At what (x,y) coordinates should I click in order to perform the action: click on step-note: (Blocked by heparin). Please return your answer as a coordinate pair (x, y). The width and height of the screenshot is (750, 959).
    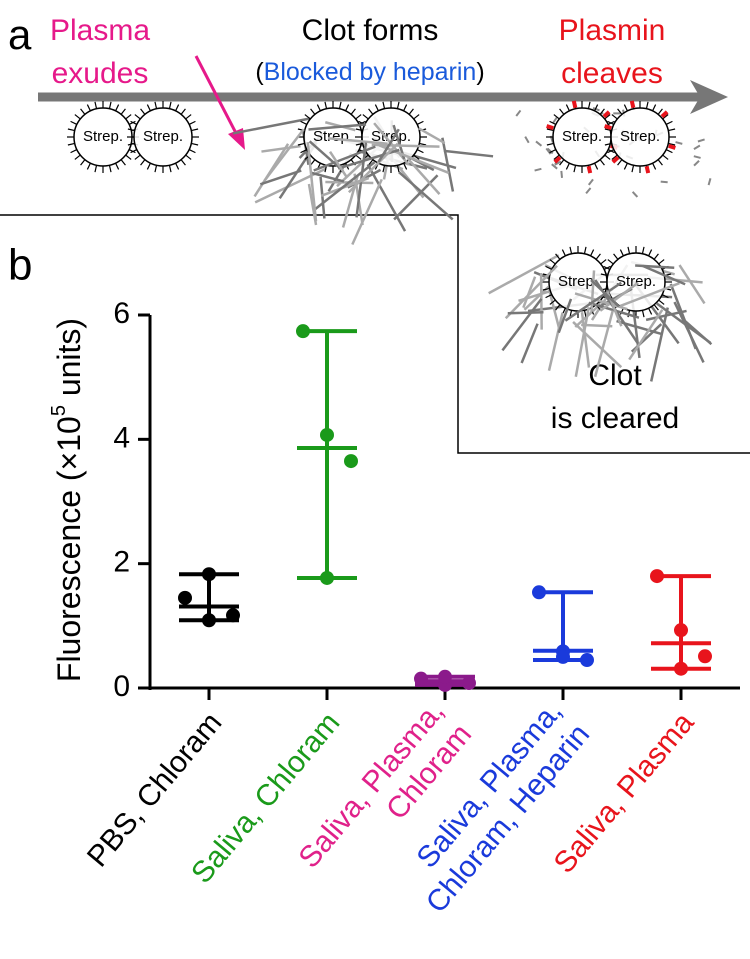
    Looking at the image, I should click on (369, 72).